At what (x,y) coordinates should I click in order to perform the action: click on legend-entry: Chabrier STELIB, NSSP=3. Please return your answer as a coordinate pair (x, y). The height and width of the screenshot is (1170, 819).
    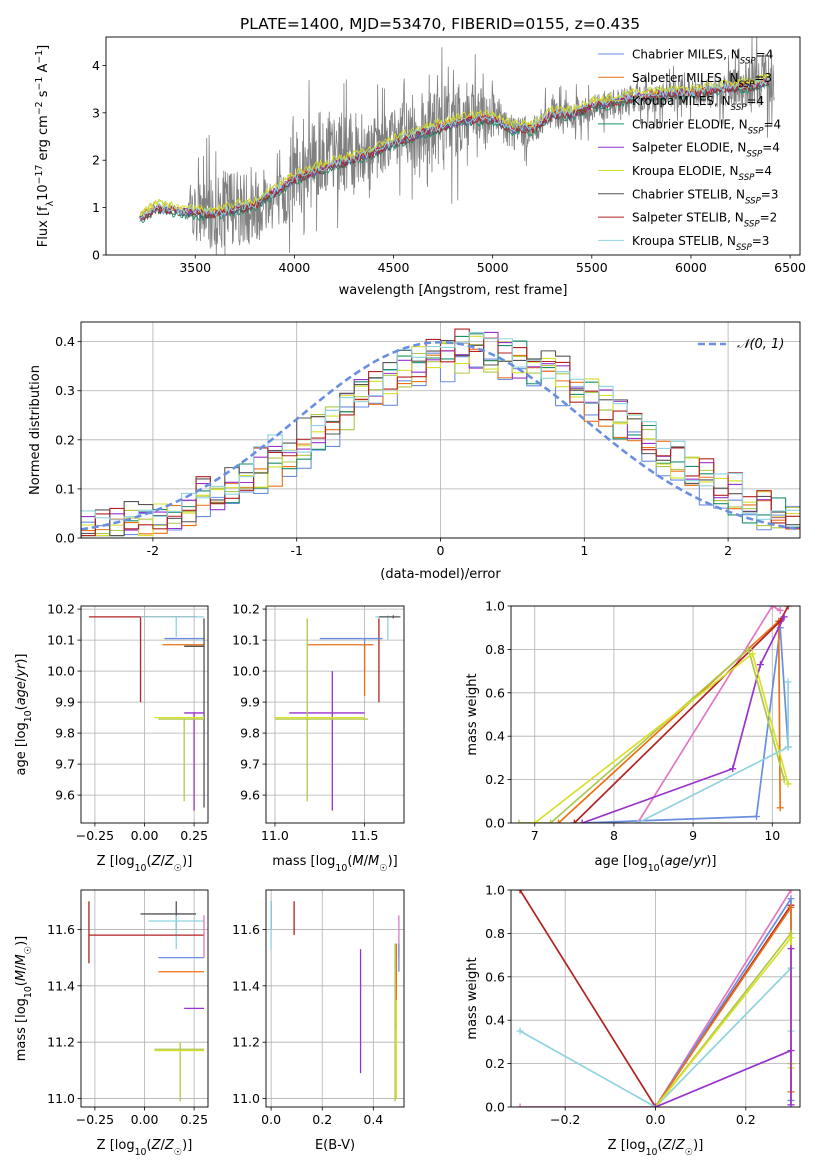
    Looking at the image, I should click on (705, 196).